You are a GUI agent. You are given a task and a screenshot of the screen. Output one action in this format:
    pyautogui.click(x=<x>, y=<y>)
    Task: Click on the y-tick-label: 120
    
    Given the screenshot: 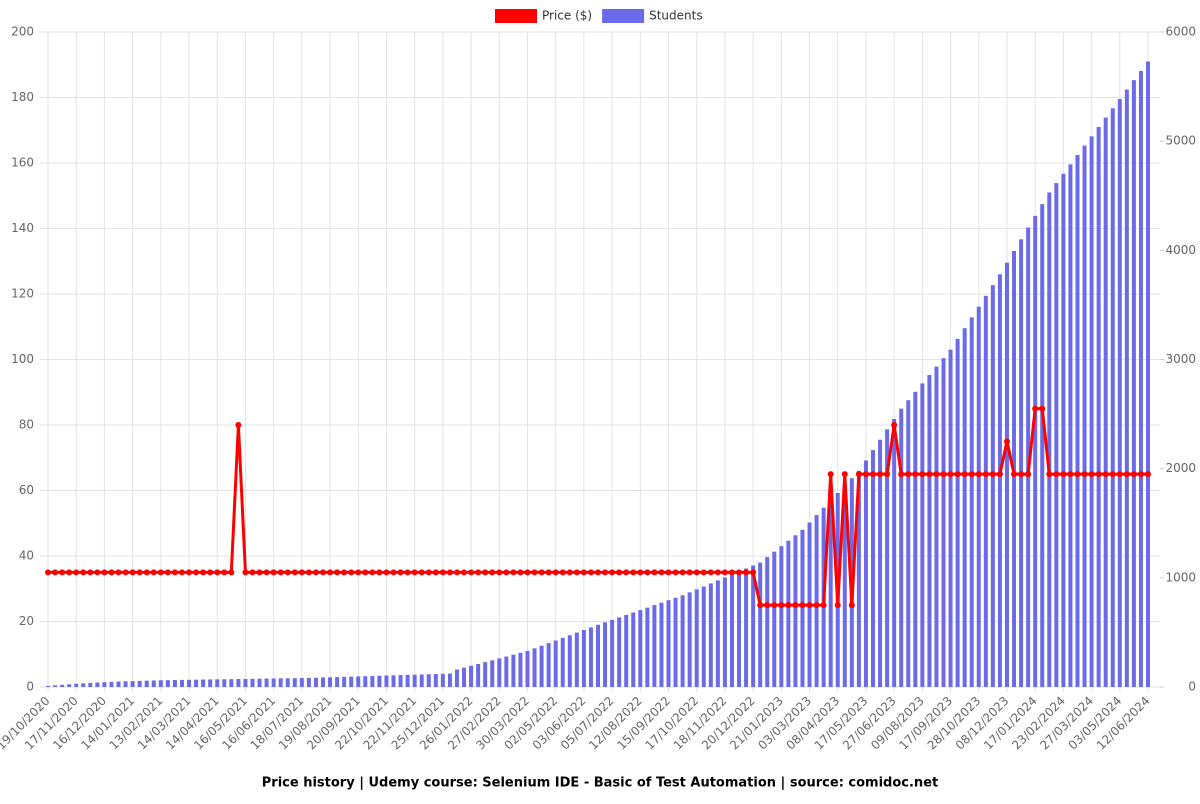 What is the action you would take?
    pyautogui.click(x=22, y=294)
    